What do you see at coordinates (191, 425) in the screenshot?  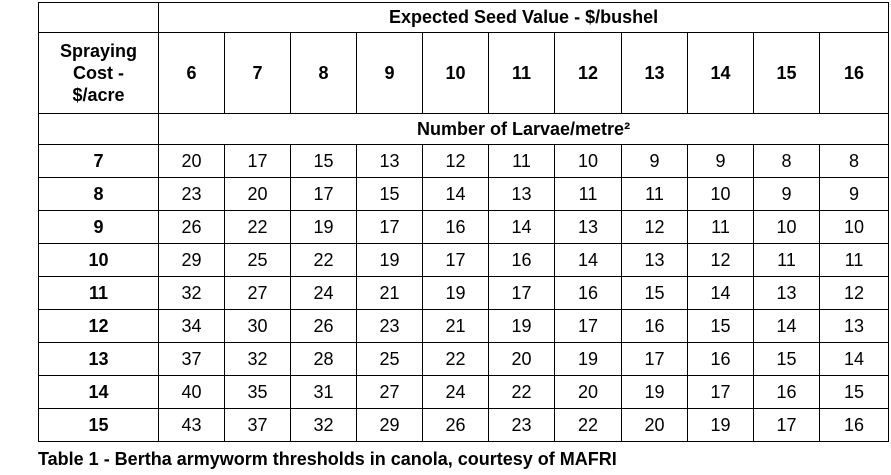 I see `larvae-threshold-cell: 43` at bounding box center [191, 425].